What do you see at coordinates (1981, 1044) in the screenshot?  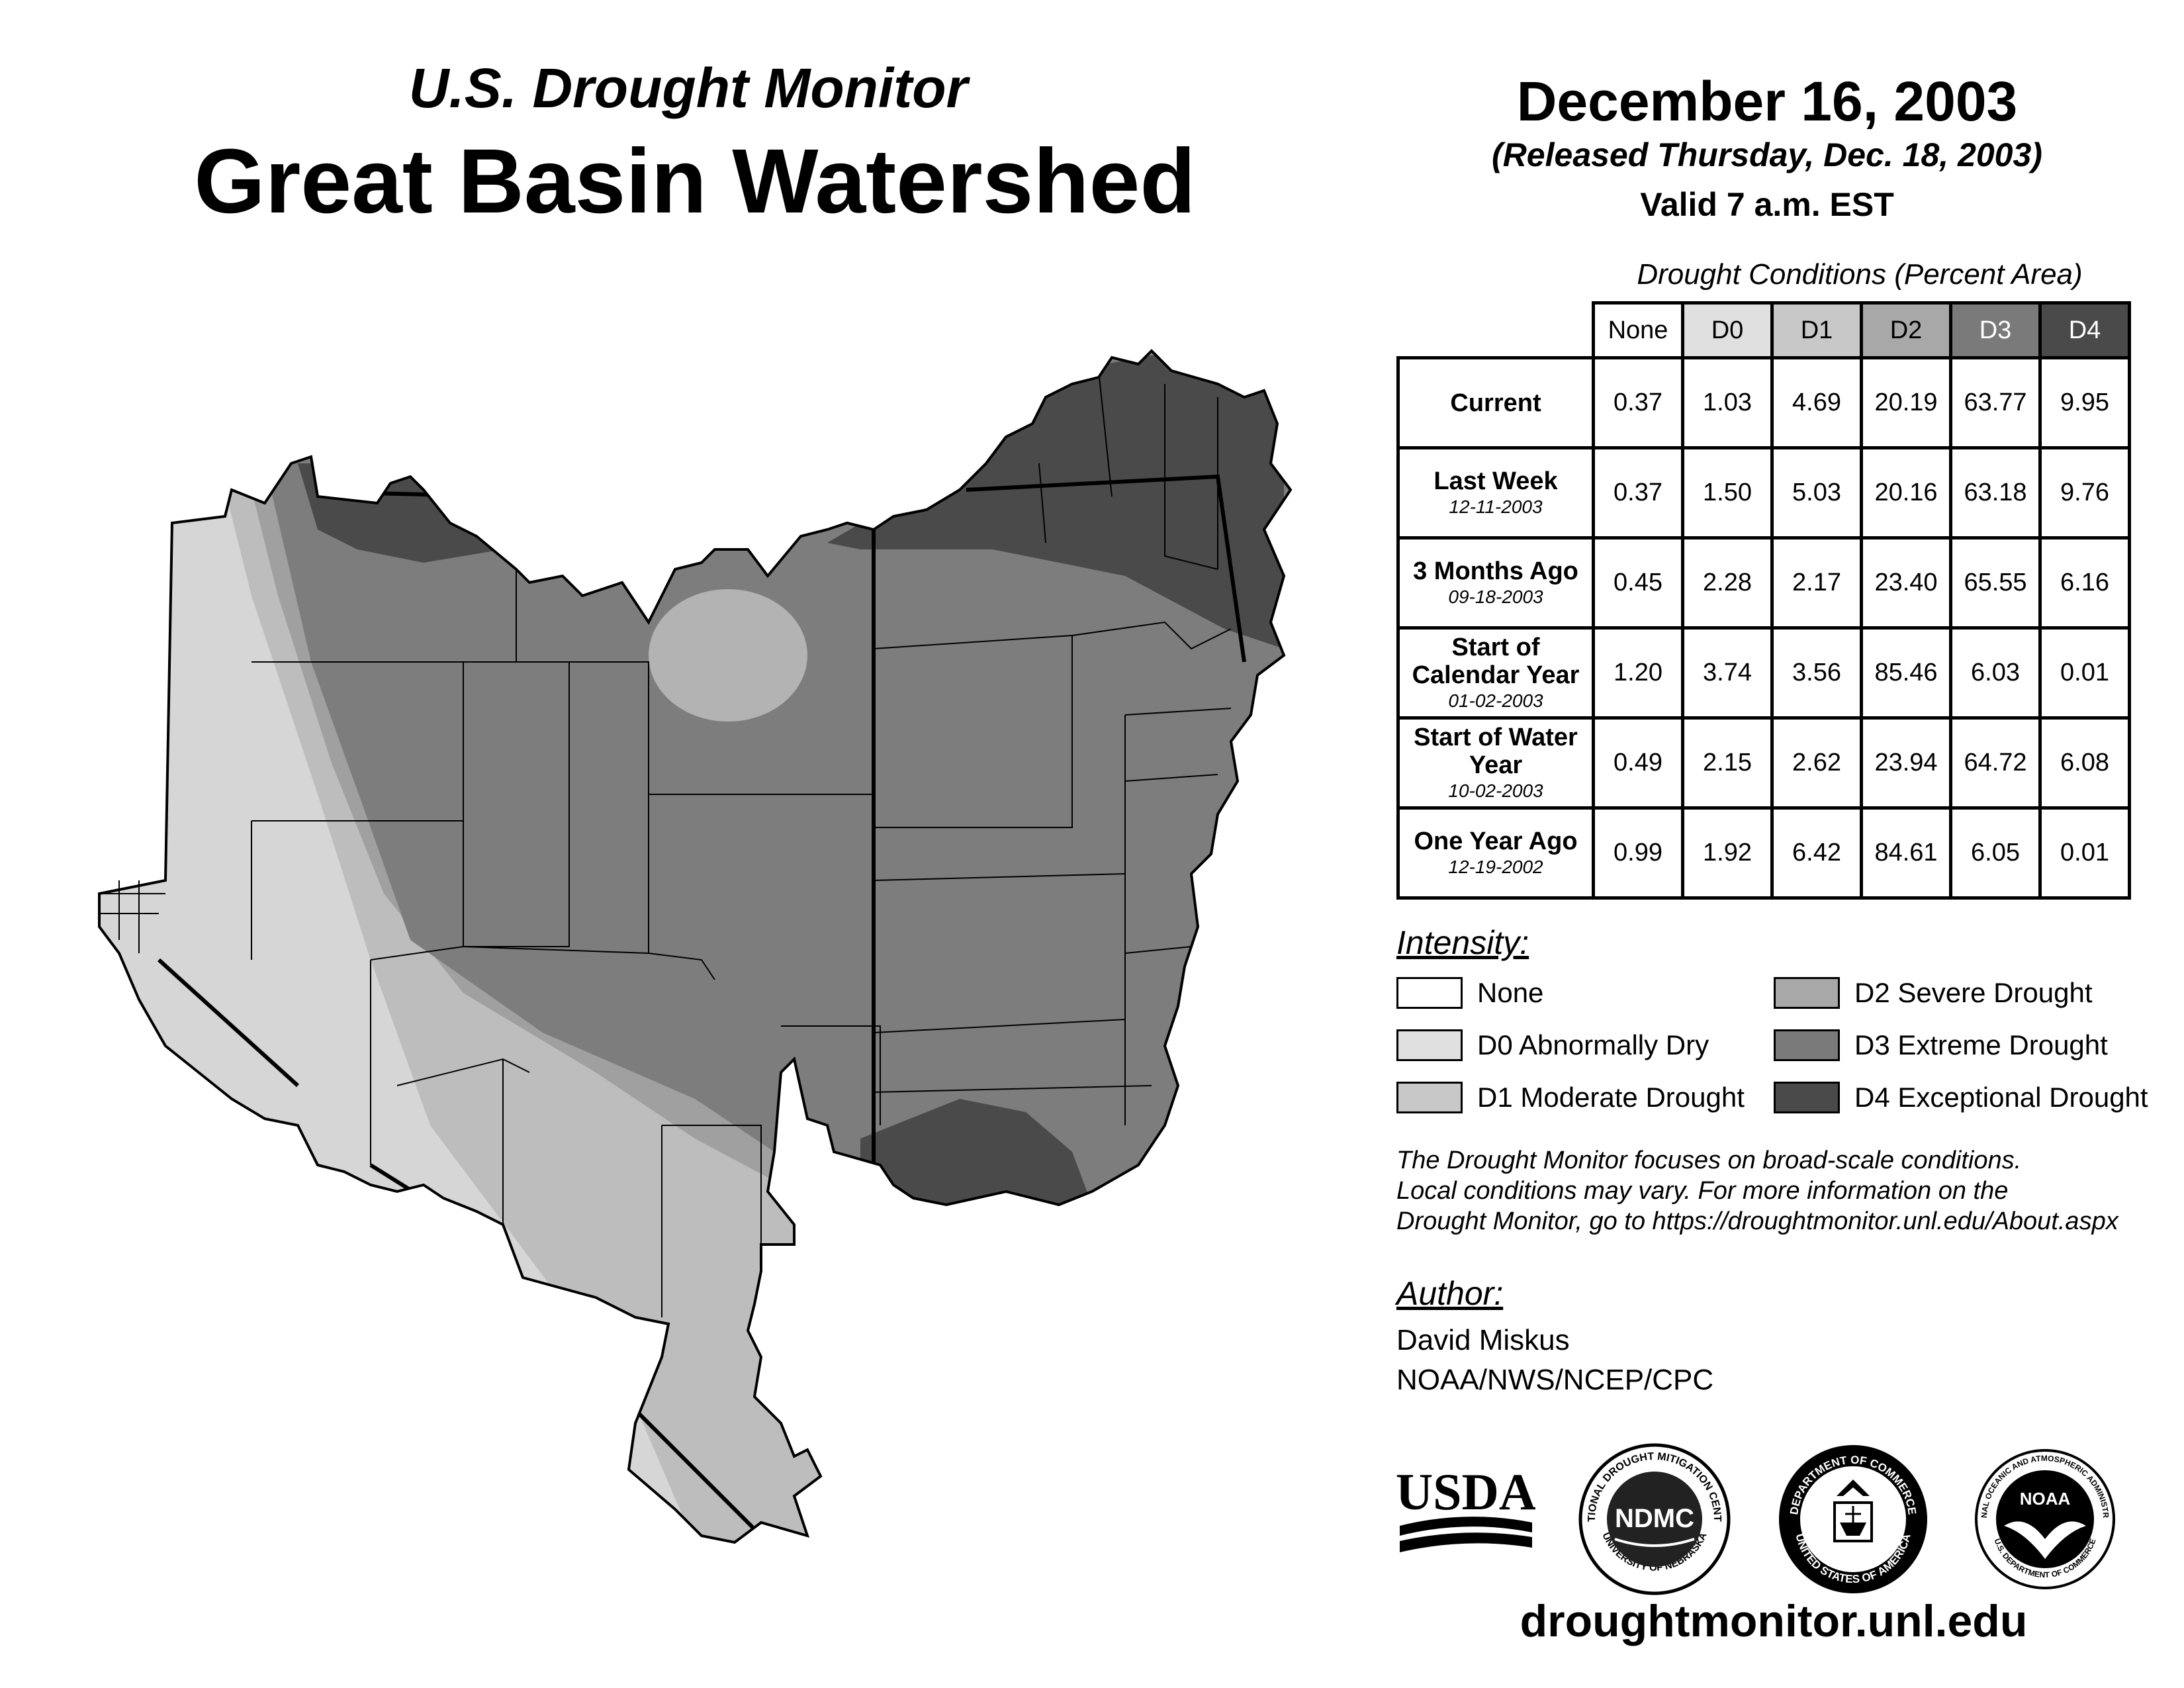 I see `legend-label: D3 Extreme Drought` at bounding box center [1981, 1044].